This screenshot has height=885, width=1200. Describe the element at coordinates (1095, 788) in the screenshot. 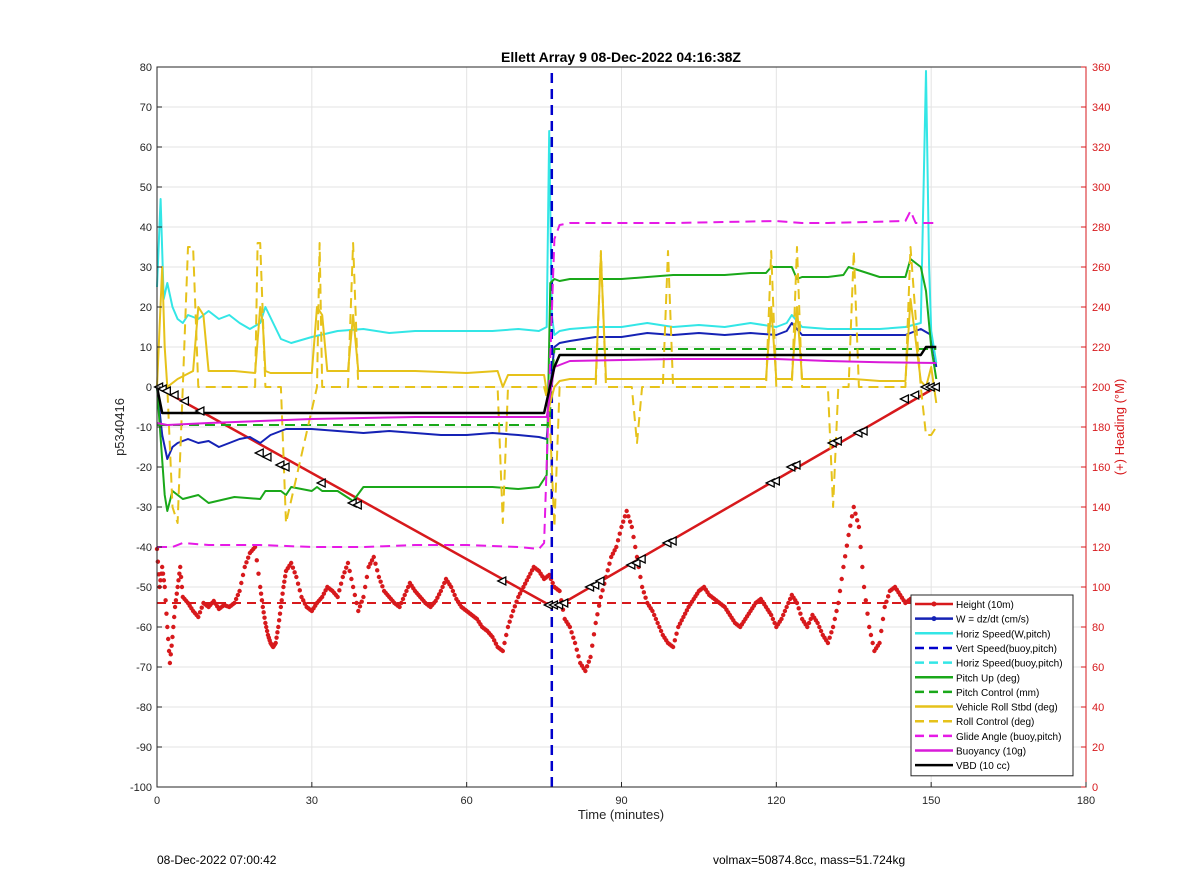

I see `right-y-tick-label: 0` at that location.